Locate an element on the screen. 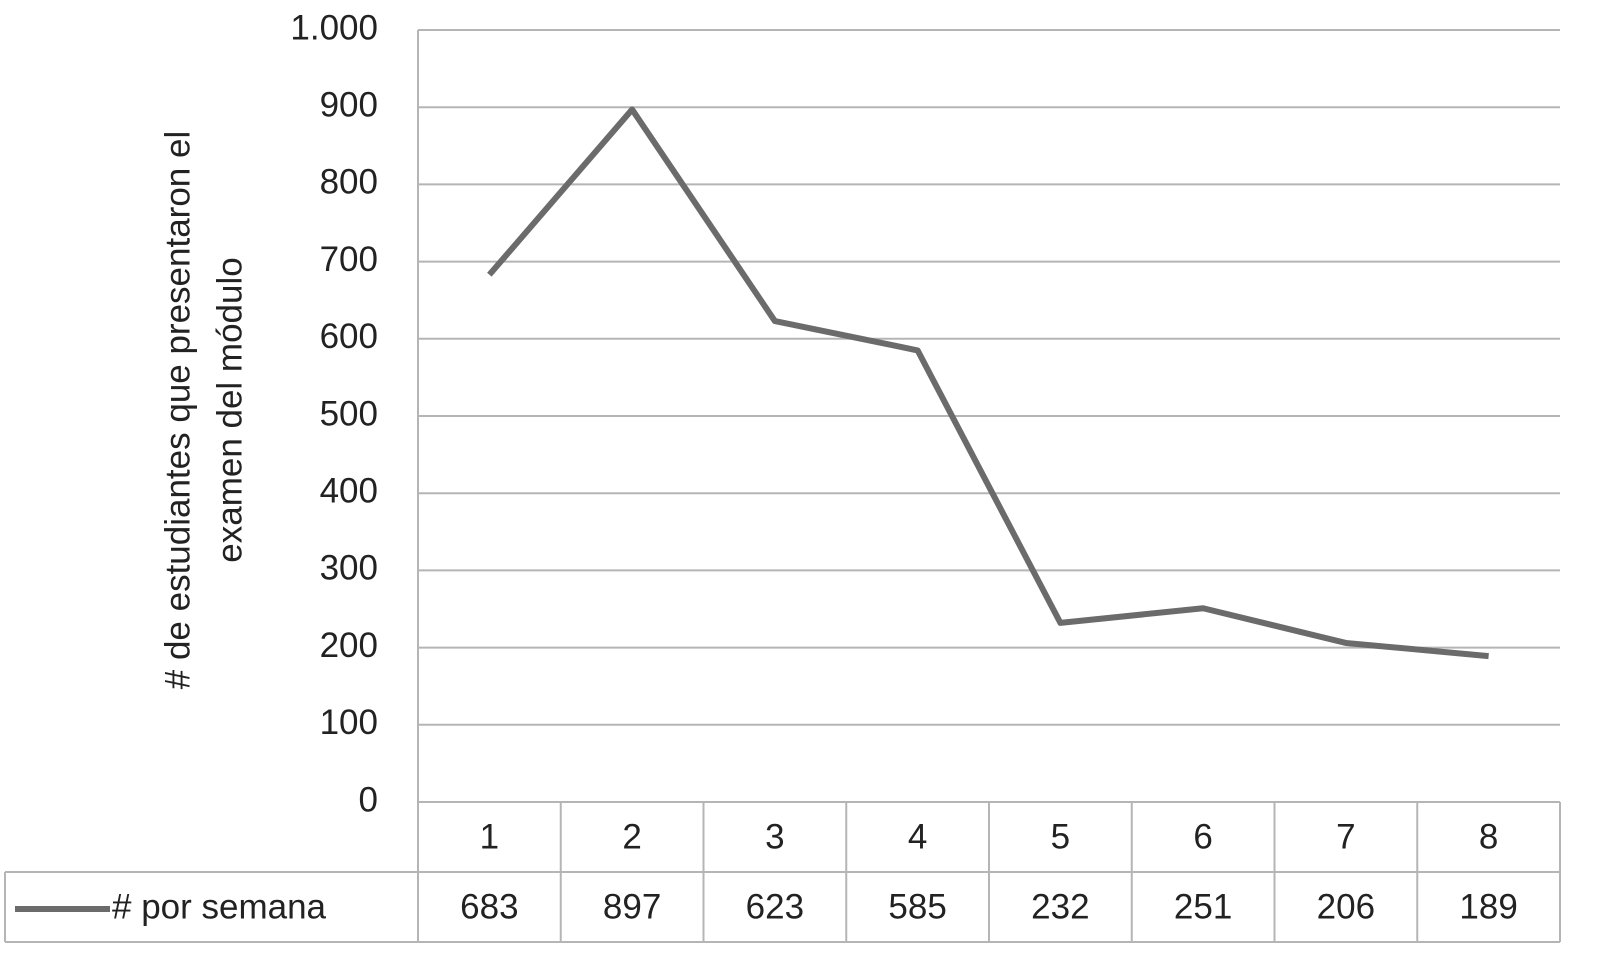 The image size is (1611, 972). x-tick-label: 8 is located at coordinates (1488, 836).